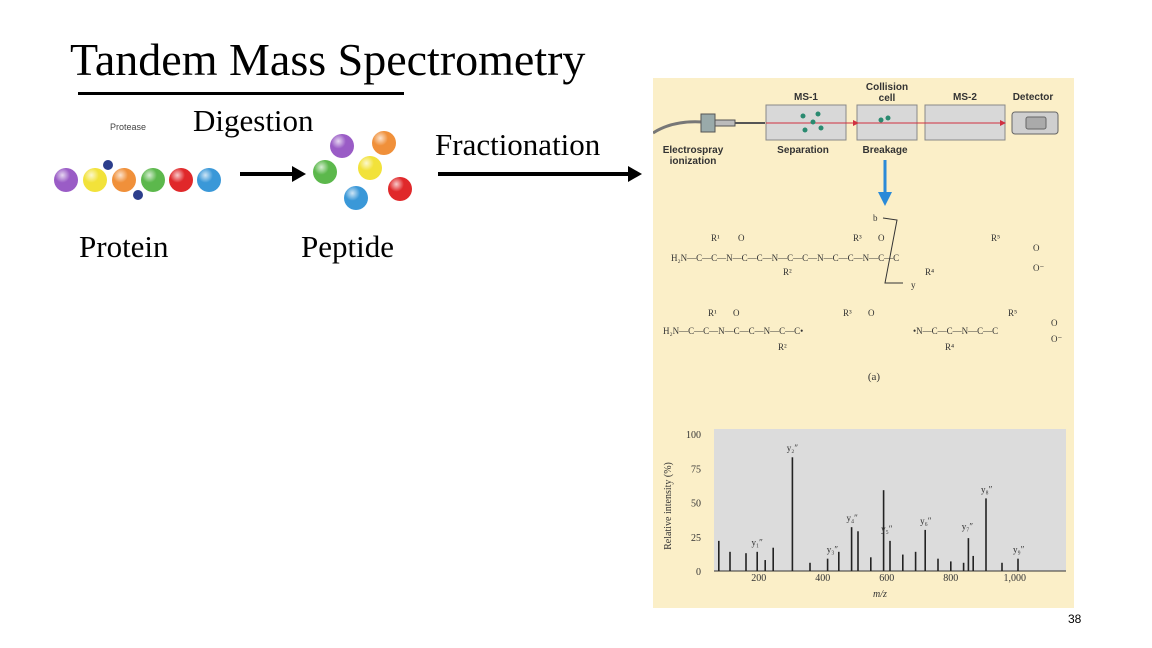 Image resolution: width=1152 pixels, height=648 pixels. I want to click on page-number: 38, so click(1075, 619).